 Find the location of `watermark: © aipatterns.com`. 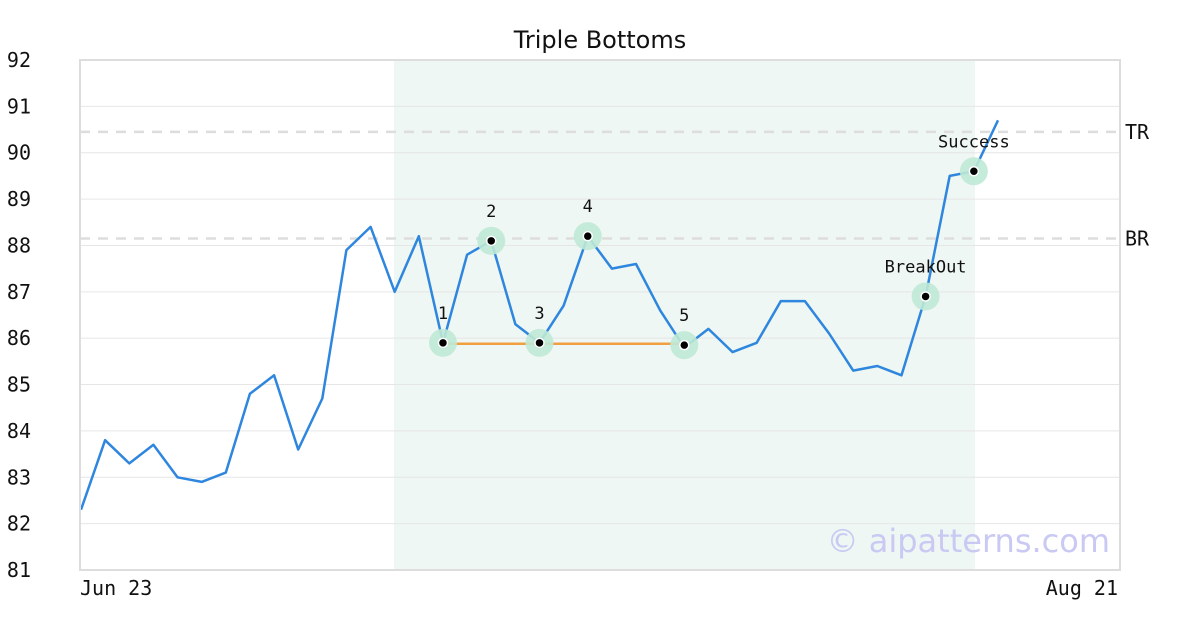

watermark: © aipatterns.com is located at coordinates (968, 541).